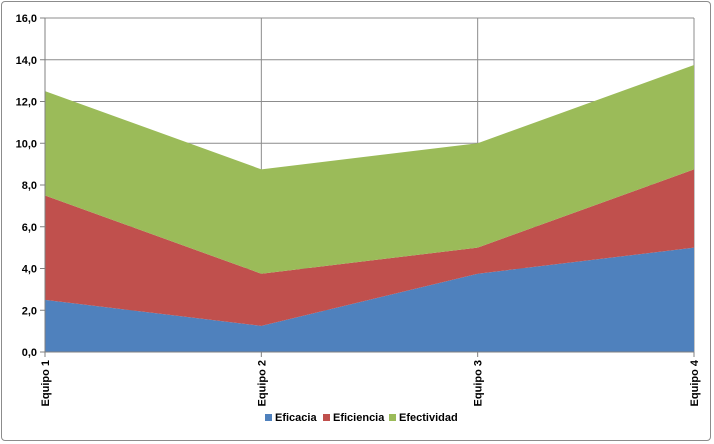 This screenshot has height=444, width=714. I want to click on y-tick-label: 0,0, so click(29, 353).